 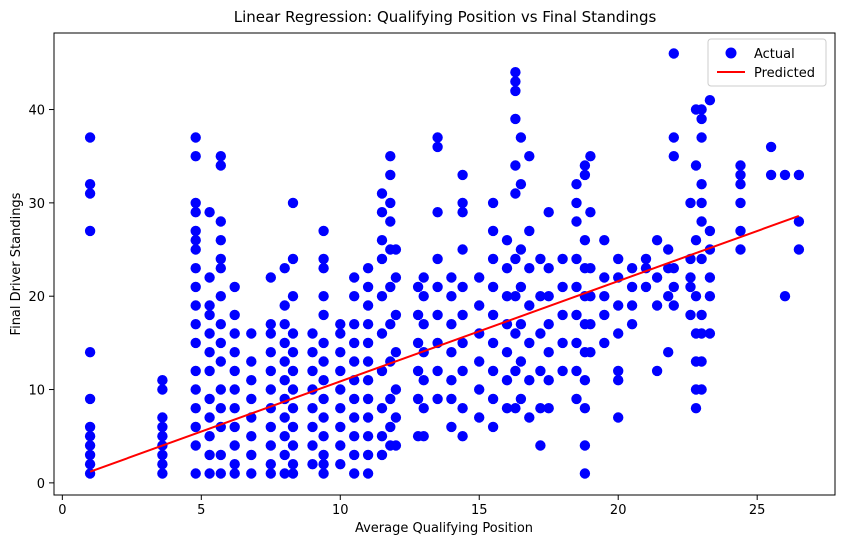 What do you see at coordinates (16, 263) in the screenshot?
I see `y-axis-label: Final Driver Standings` at bounding box center [16, 263].